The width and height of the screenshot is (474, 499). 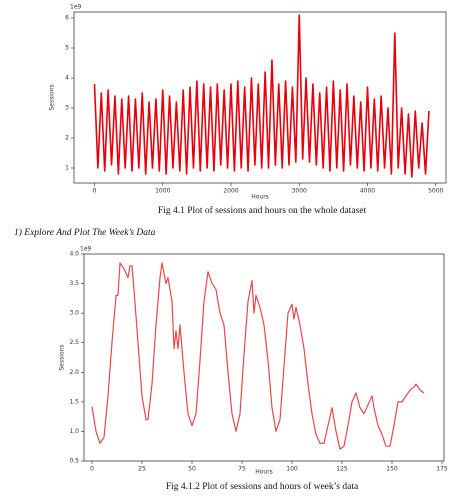 I want to click on x-tick-label: 75, so click(x=242, y=469).